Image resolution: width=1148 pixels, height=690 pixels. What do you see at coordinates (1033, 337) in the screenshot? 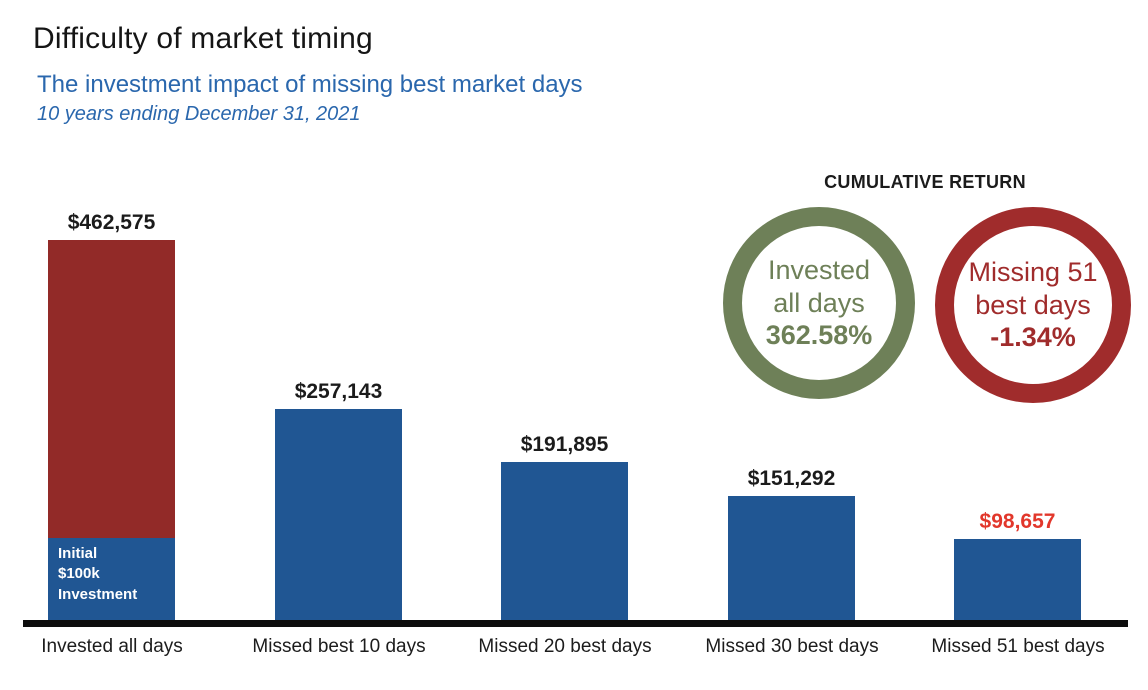
I see `circle-value: -1.34%` at bounding box center [1033, 337].